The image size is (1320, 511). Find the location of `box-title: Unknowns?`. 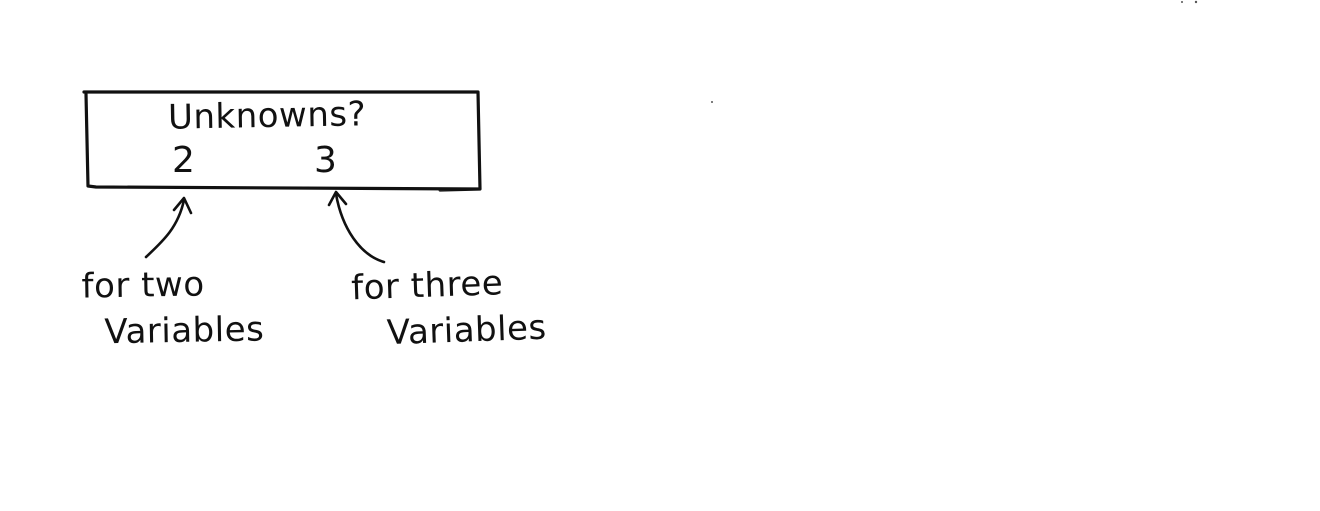

box-title: Unknowns? is located at coordinates (267, 116).